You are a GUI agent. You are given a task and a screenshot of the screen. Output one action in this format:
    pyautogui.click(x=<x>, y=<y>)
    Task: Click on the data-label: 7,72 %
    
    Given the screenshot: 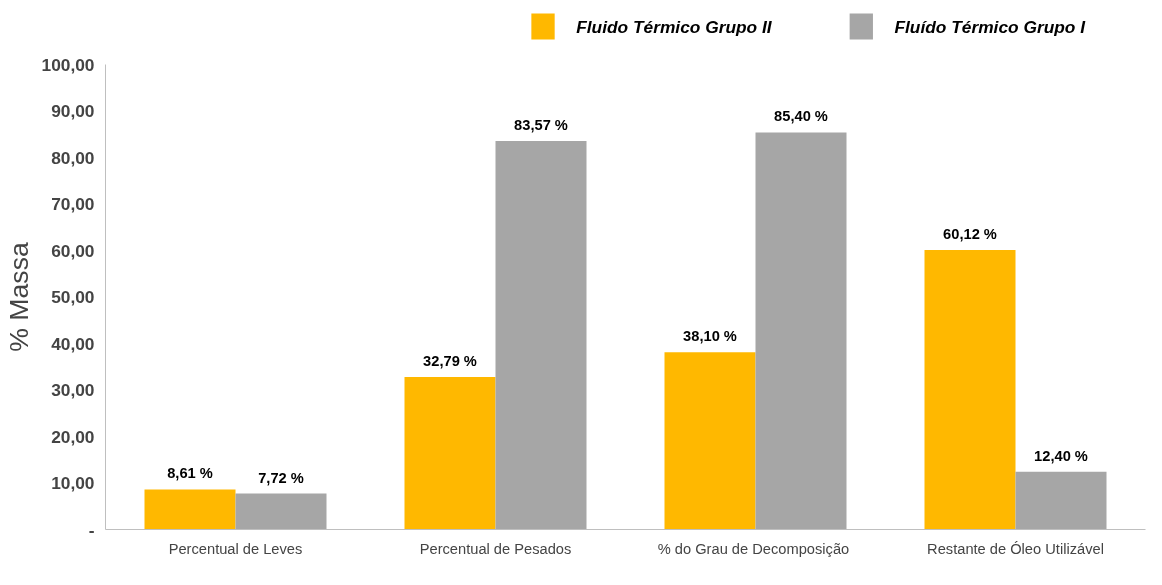 What is the action you would take?
    pyautogui.click(x=281, y=477)
    